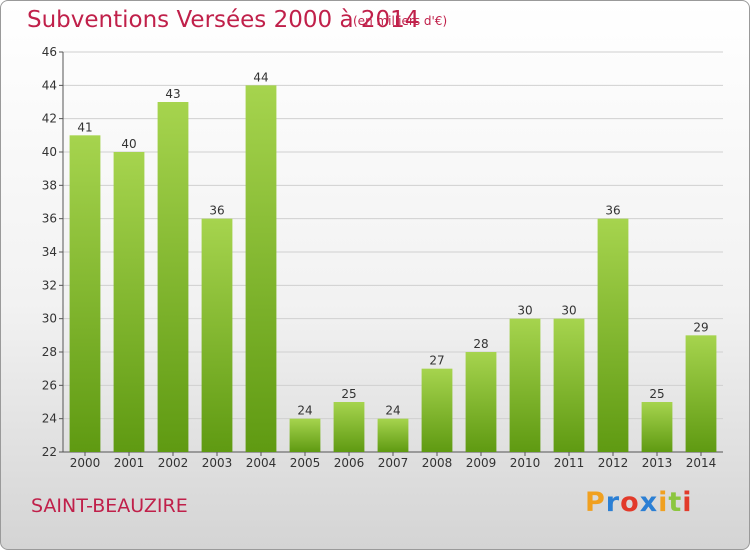  What do you see at coordinates (173, 463) in the screenshot?
I see `x-tick-label: 2002` at bounding box center [173, 463].